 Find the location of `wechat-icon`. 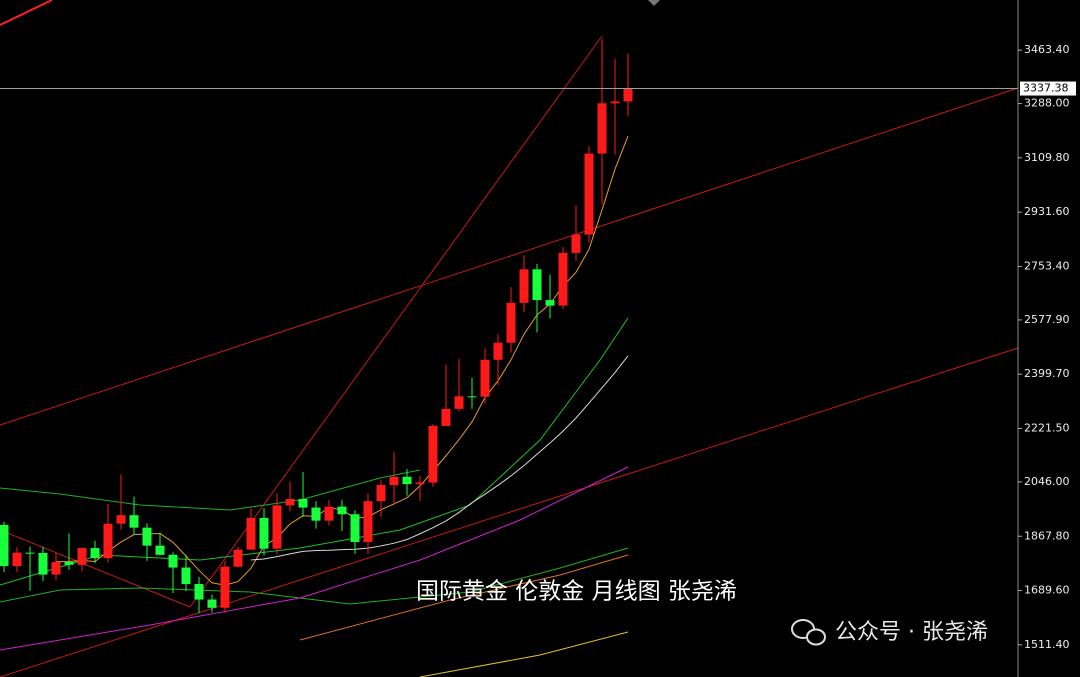

wechat-icon is located at coordinates (808, 632).